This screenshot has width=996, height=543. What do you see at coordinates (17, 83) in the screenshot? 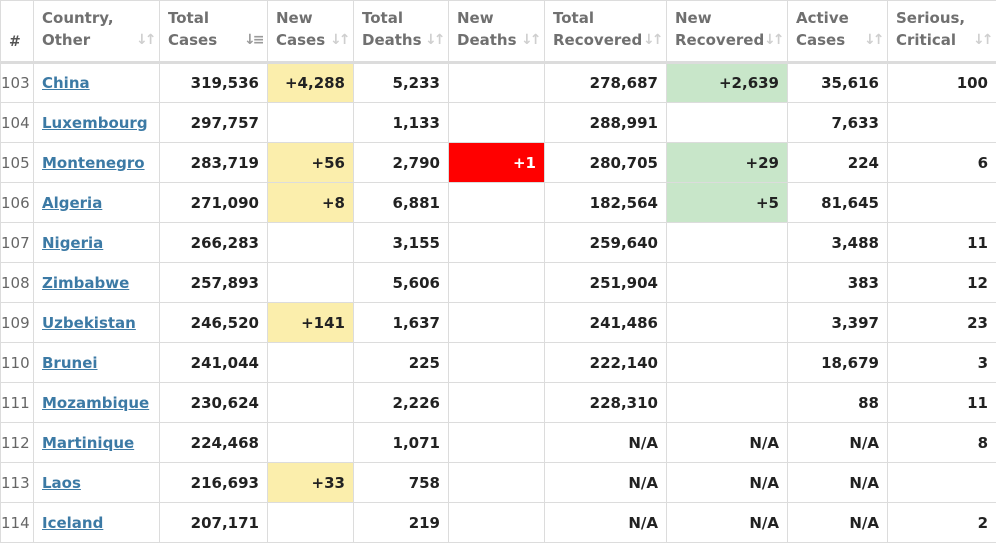
I see `row-index: 103` at bounding box center [17, 83].